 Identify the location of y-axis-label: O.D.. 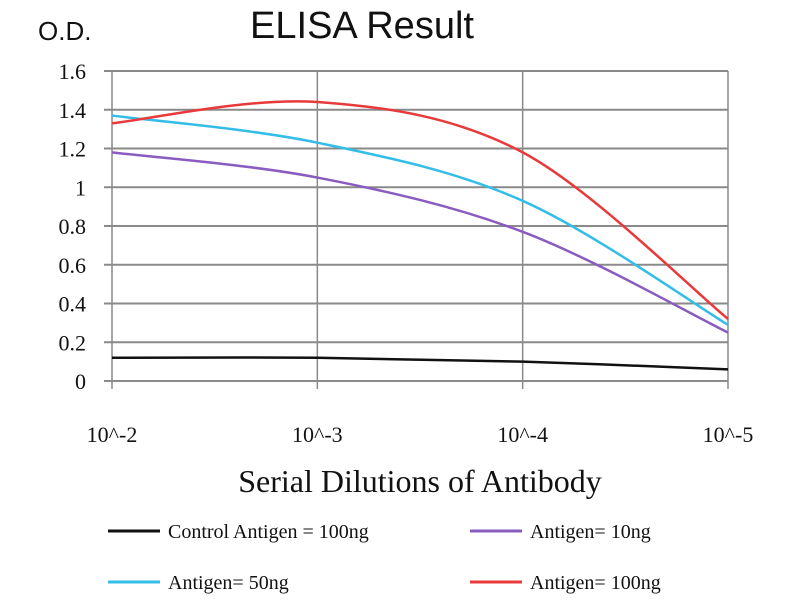
(64, 31).